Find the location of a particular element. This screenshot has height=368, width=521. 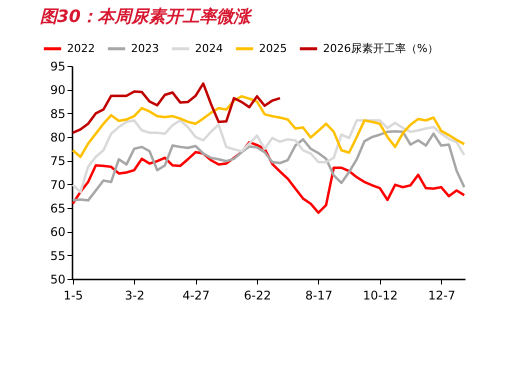

y-tick-label: 95 is located at coordinates (58, 67).